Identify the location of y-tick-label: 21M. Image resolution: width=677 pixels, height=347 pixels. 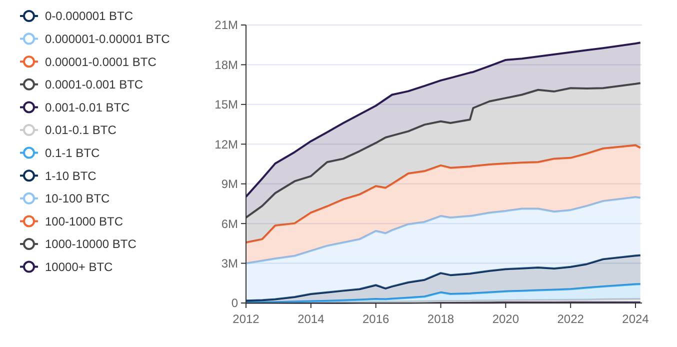
(226, 25).